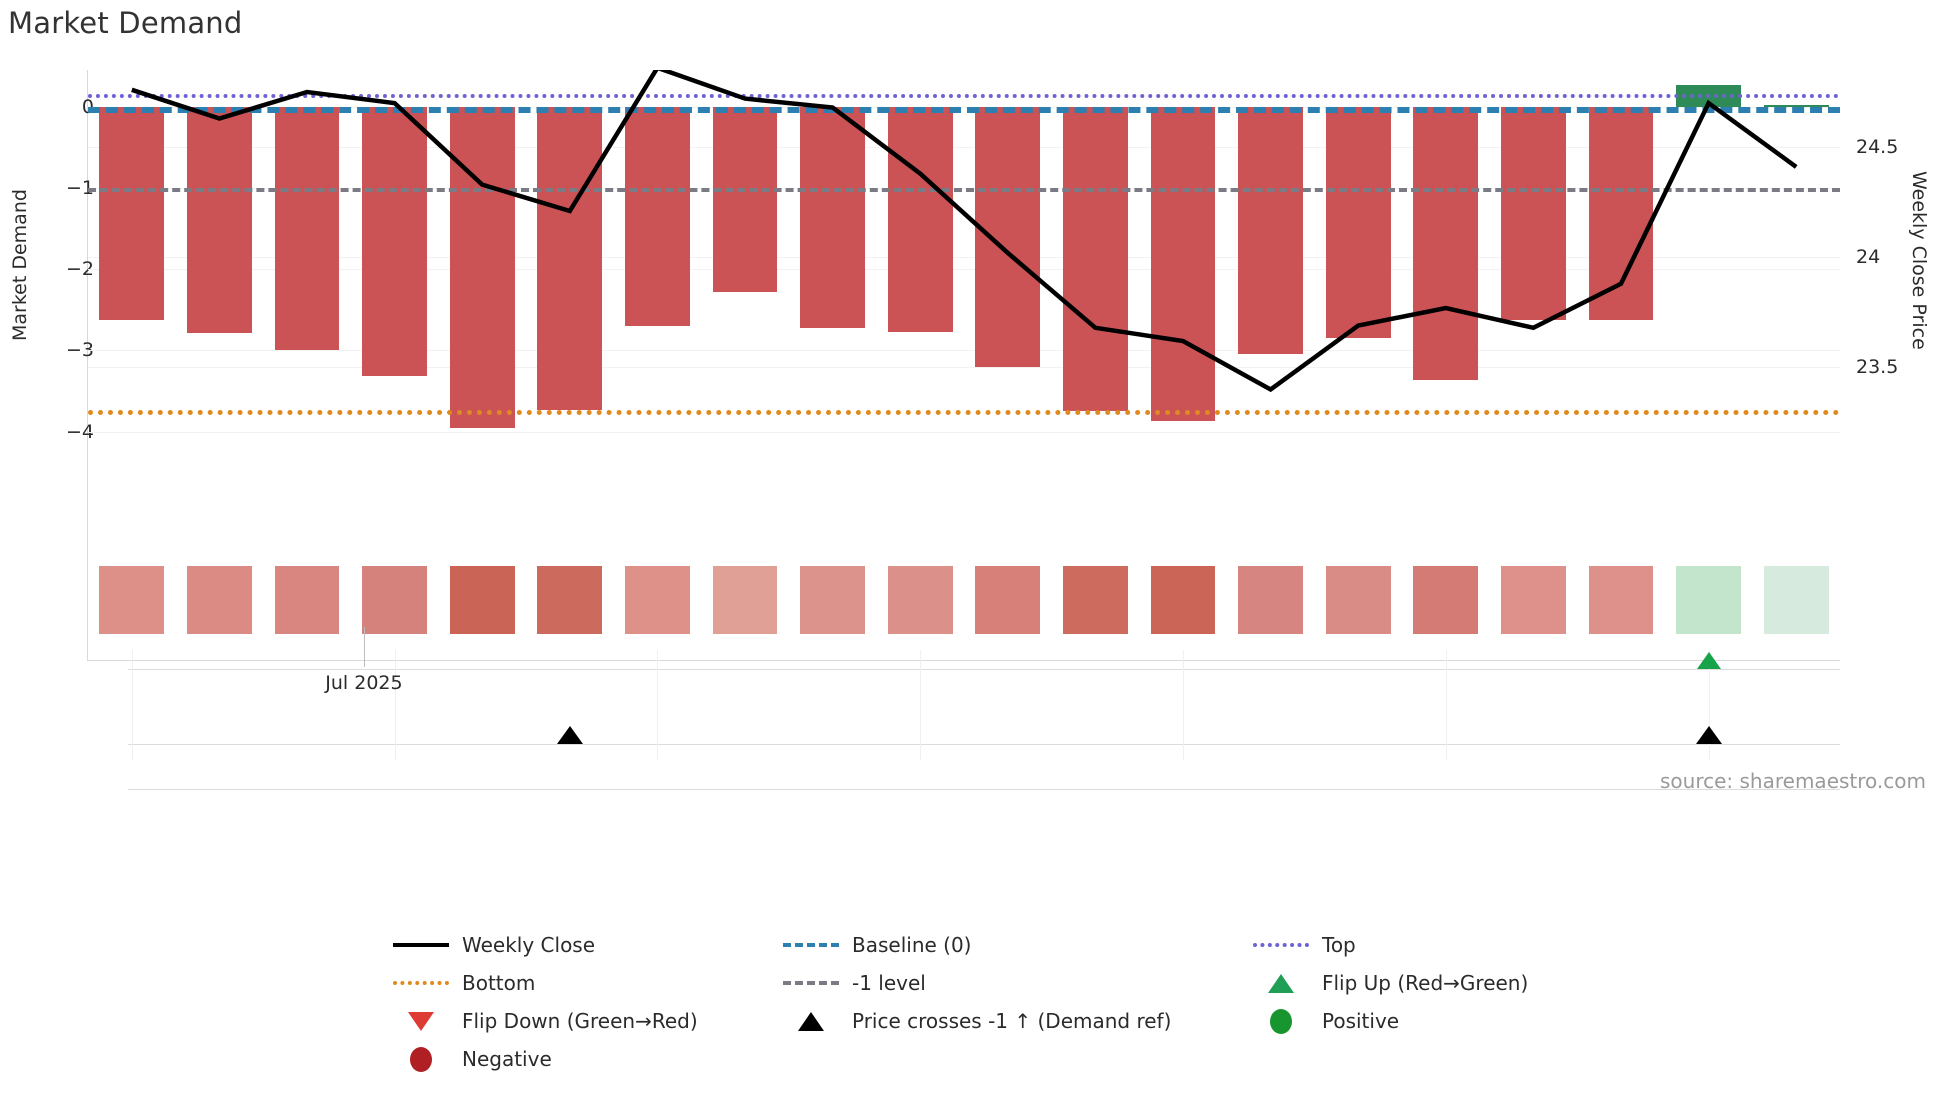 The image size is (1960, 1102). I want to click on legend-item-flip-up: Flip Up (Red→Green), so click(1460, 983).